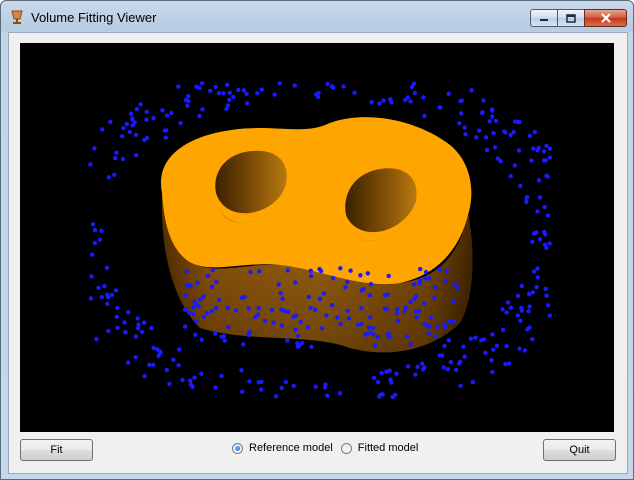  Describe the element at coordinates (346, 448) in the screenshot. I see `fitted-model-radio` at that location.